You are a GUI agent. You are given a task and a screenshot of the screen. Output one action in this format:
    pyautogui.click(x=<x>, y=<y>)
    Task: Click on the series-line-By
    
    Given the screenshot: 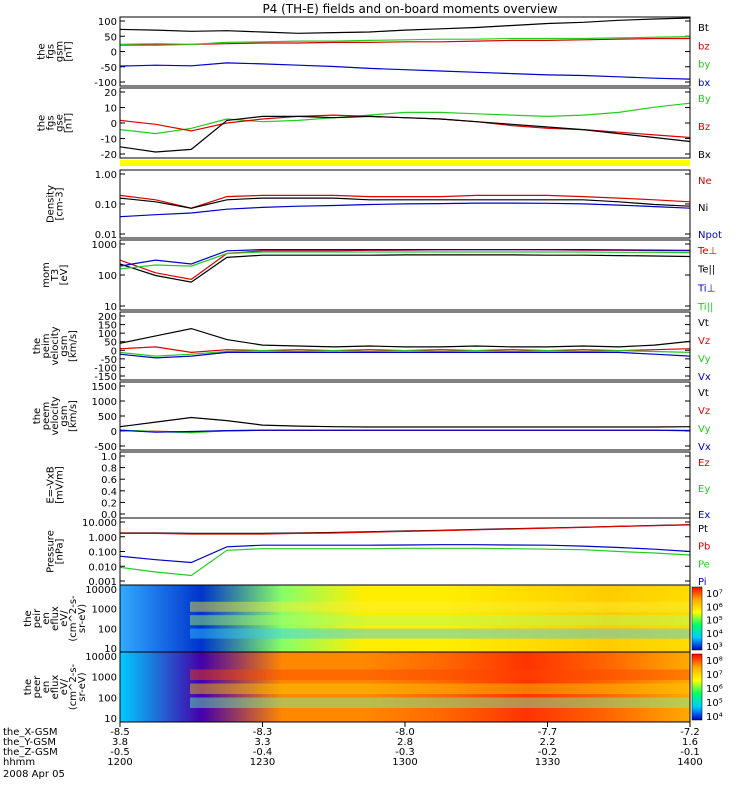 What is the action you would take?
    pyautogui.click(x=405, y=118)
    